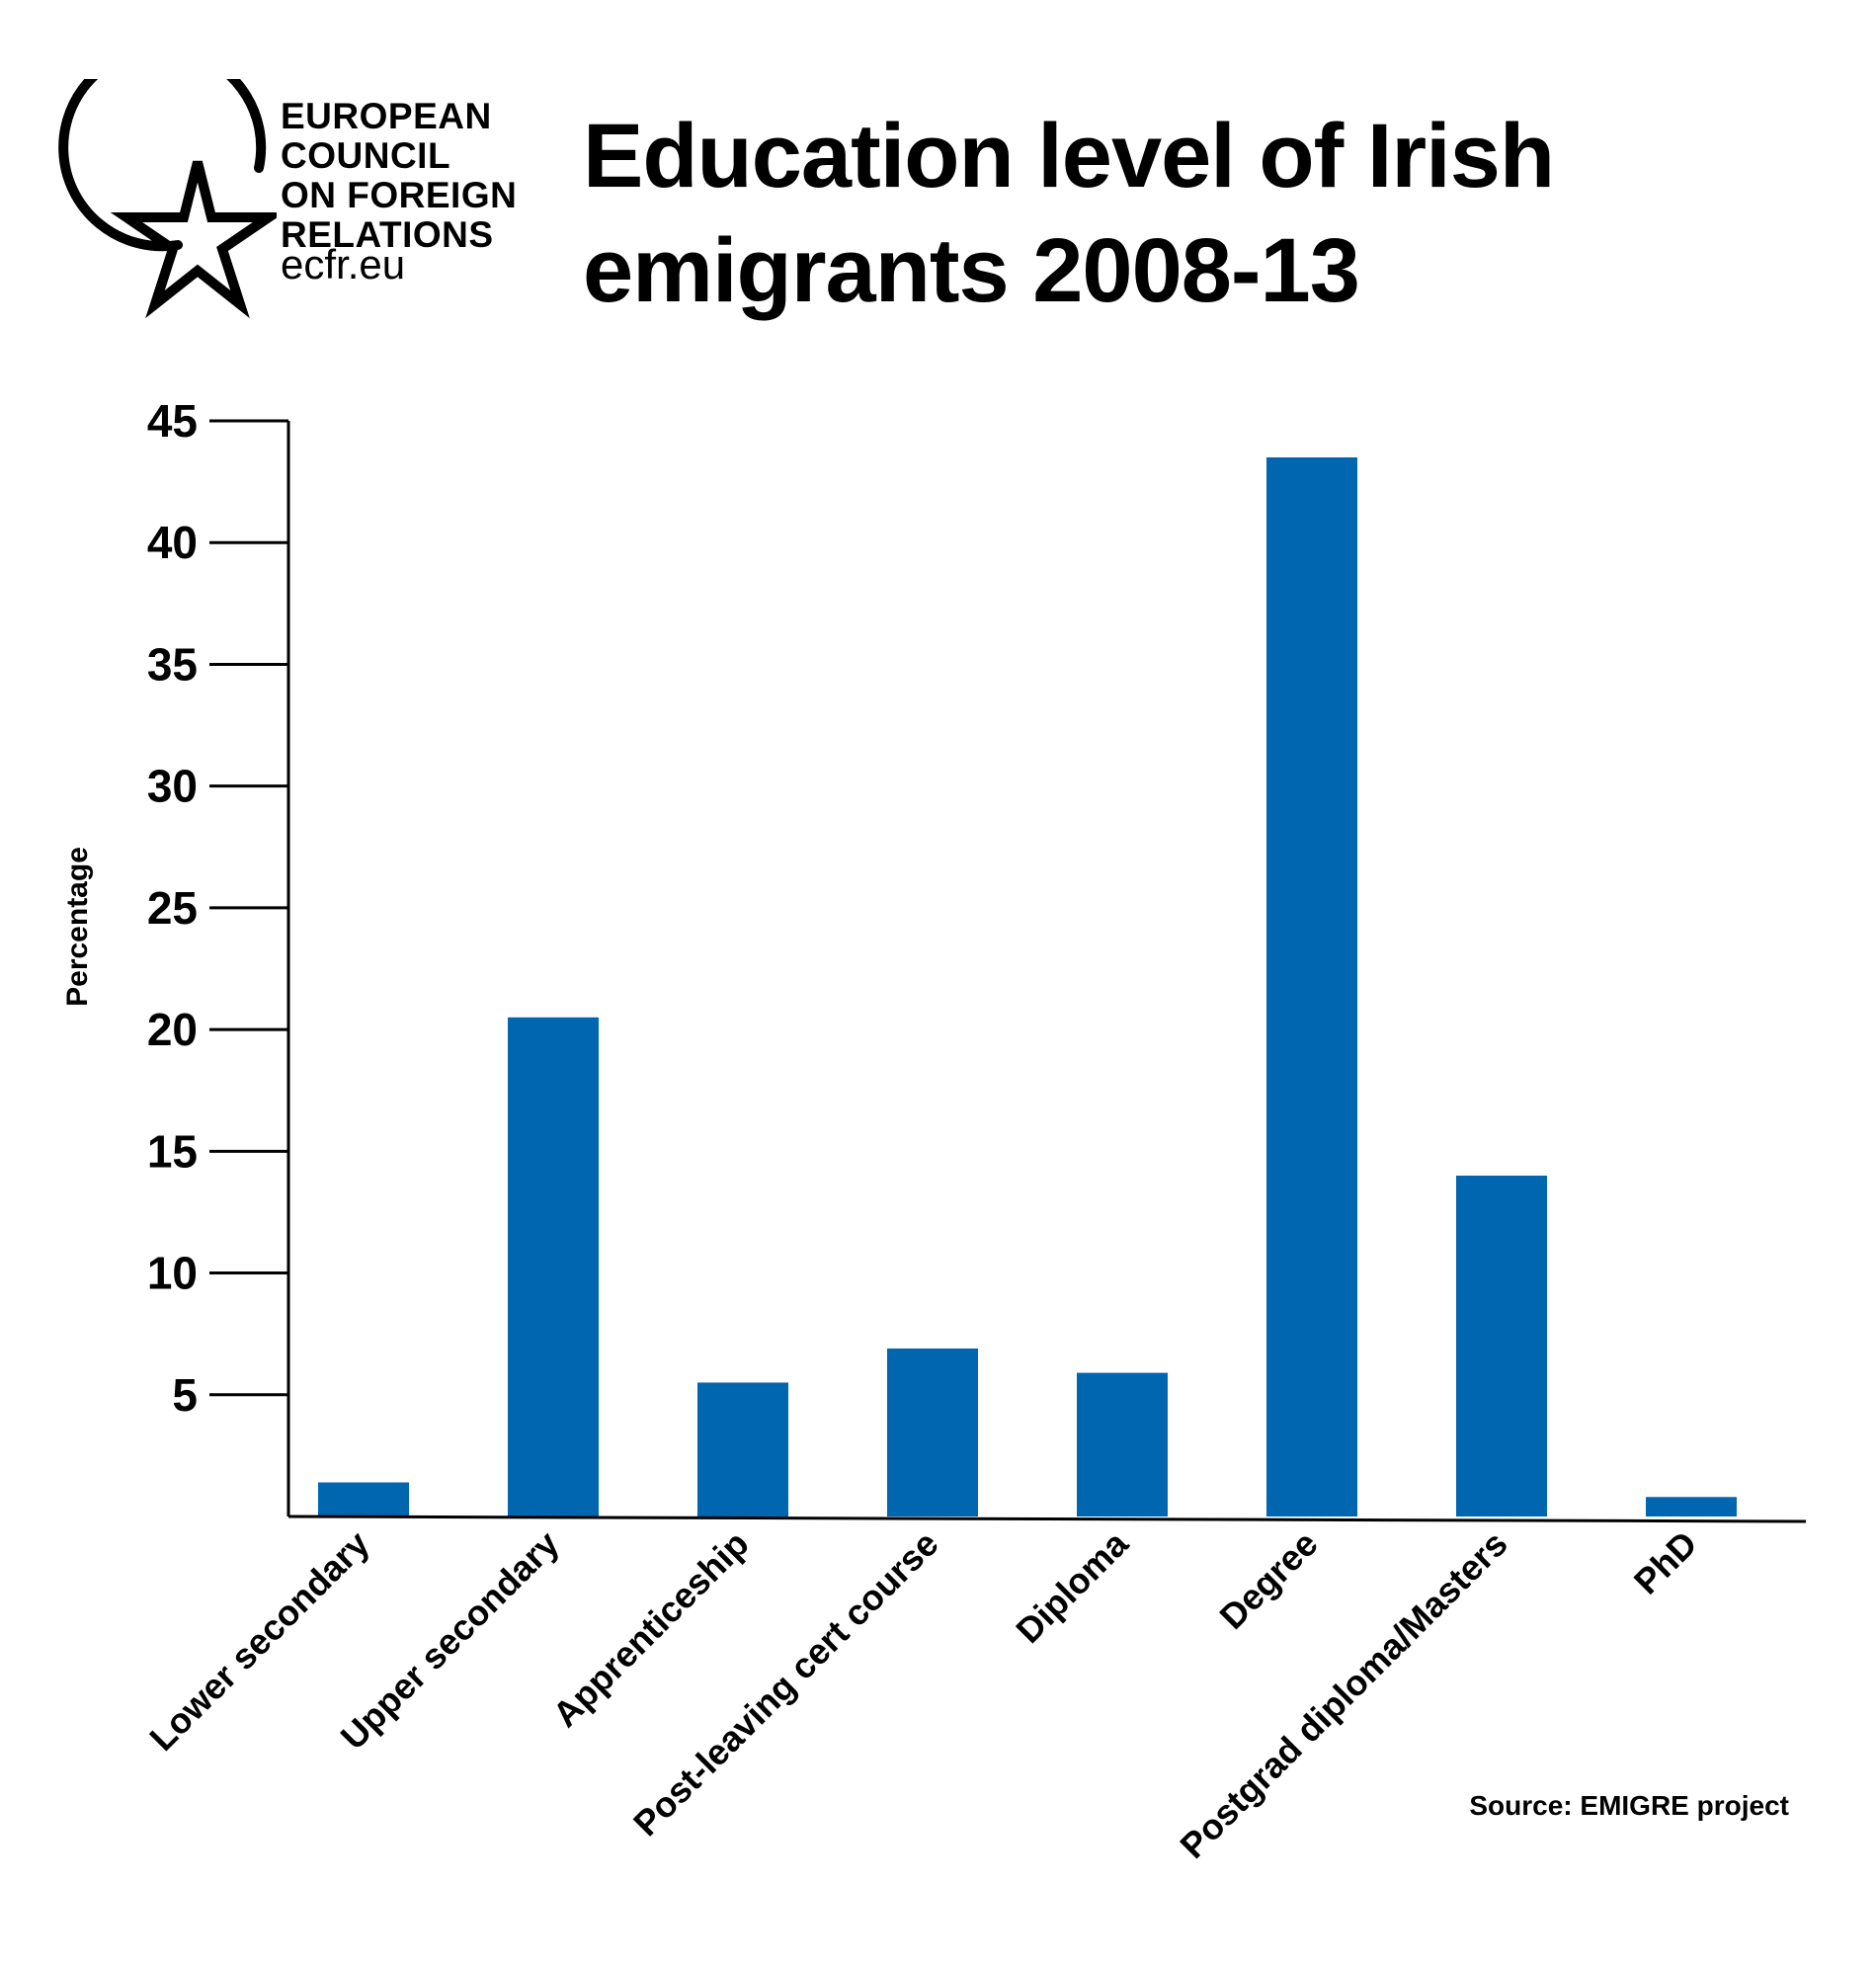 Image resolution: width=1876 pixels, height=1966 pixels. Describe the element at coordinates (168, 199) in the screenshot. I see `star-in-circle-icon` at that location.